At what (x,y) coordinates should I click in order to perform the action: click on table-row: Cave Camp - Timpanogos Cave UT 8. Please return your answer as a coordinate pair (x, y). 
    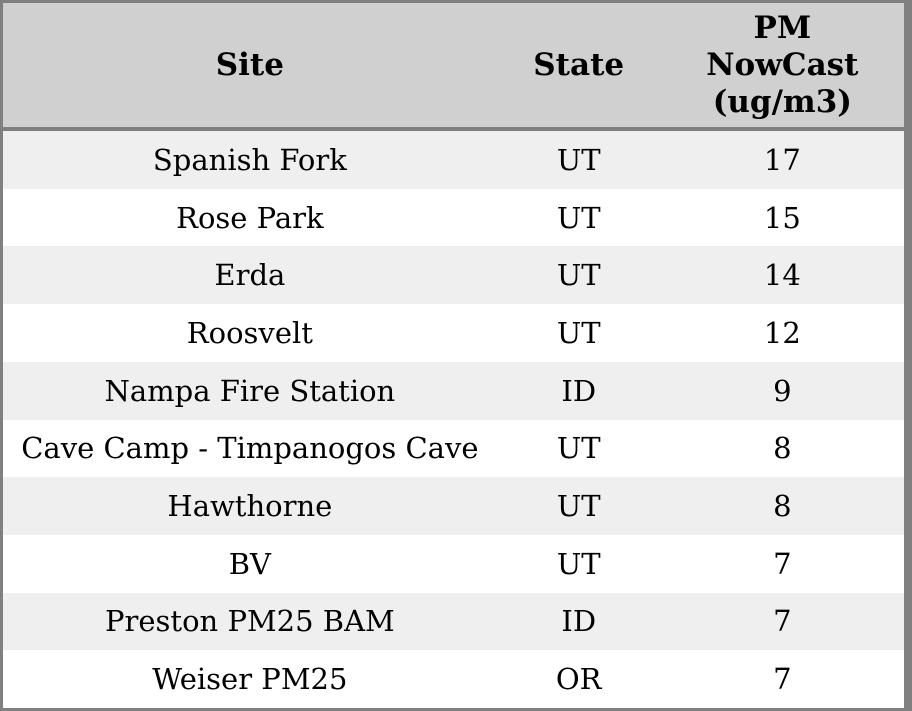
    Looking at the image, I should click on (453, 448).